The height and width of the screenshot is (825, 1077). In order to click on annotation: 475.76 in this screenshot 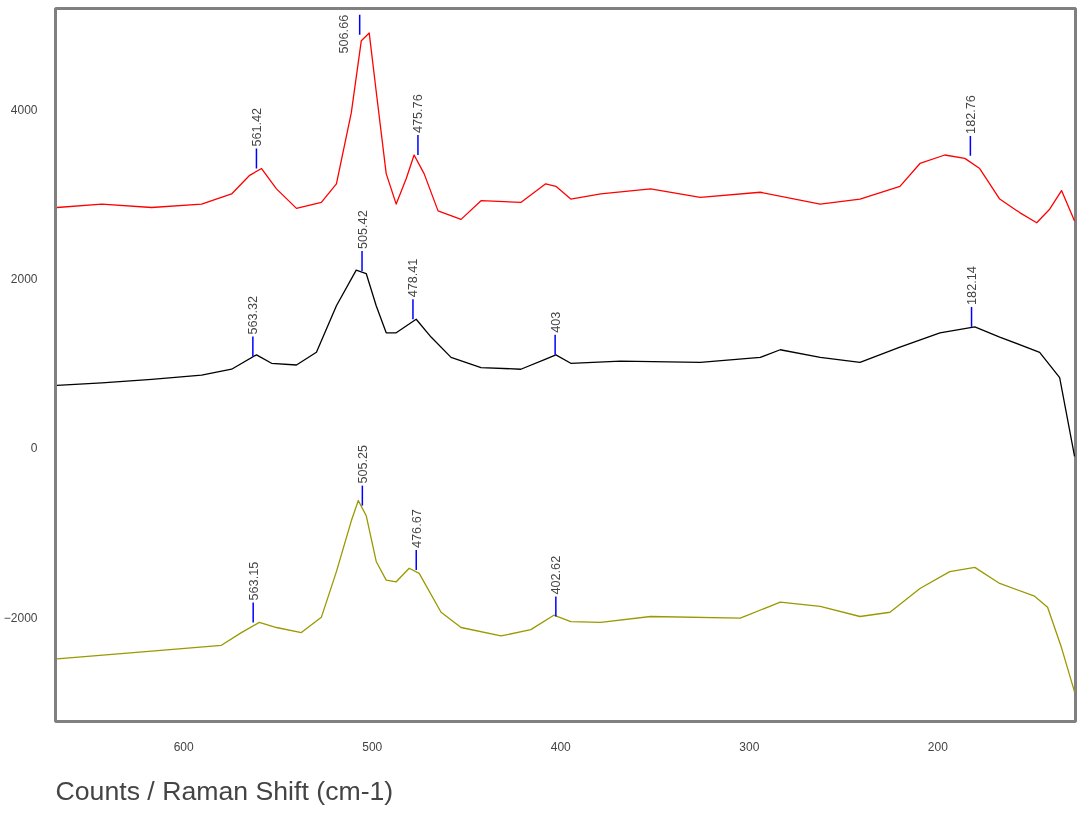, I will do `click(418, 114)`.